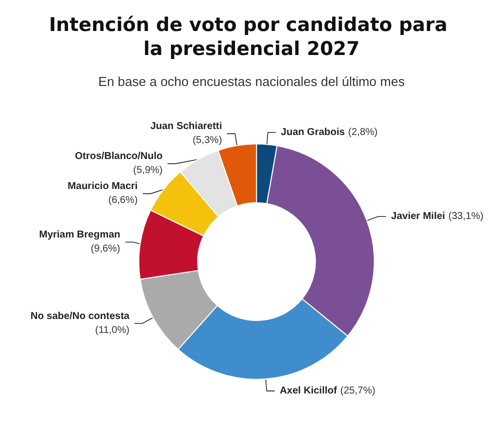  What do you see at coordinates (79, 235) in the screenshot?
I see `slice-label: Myriam Bregman` at bounding box center [79, 235].